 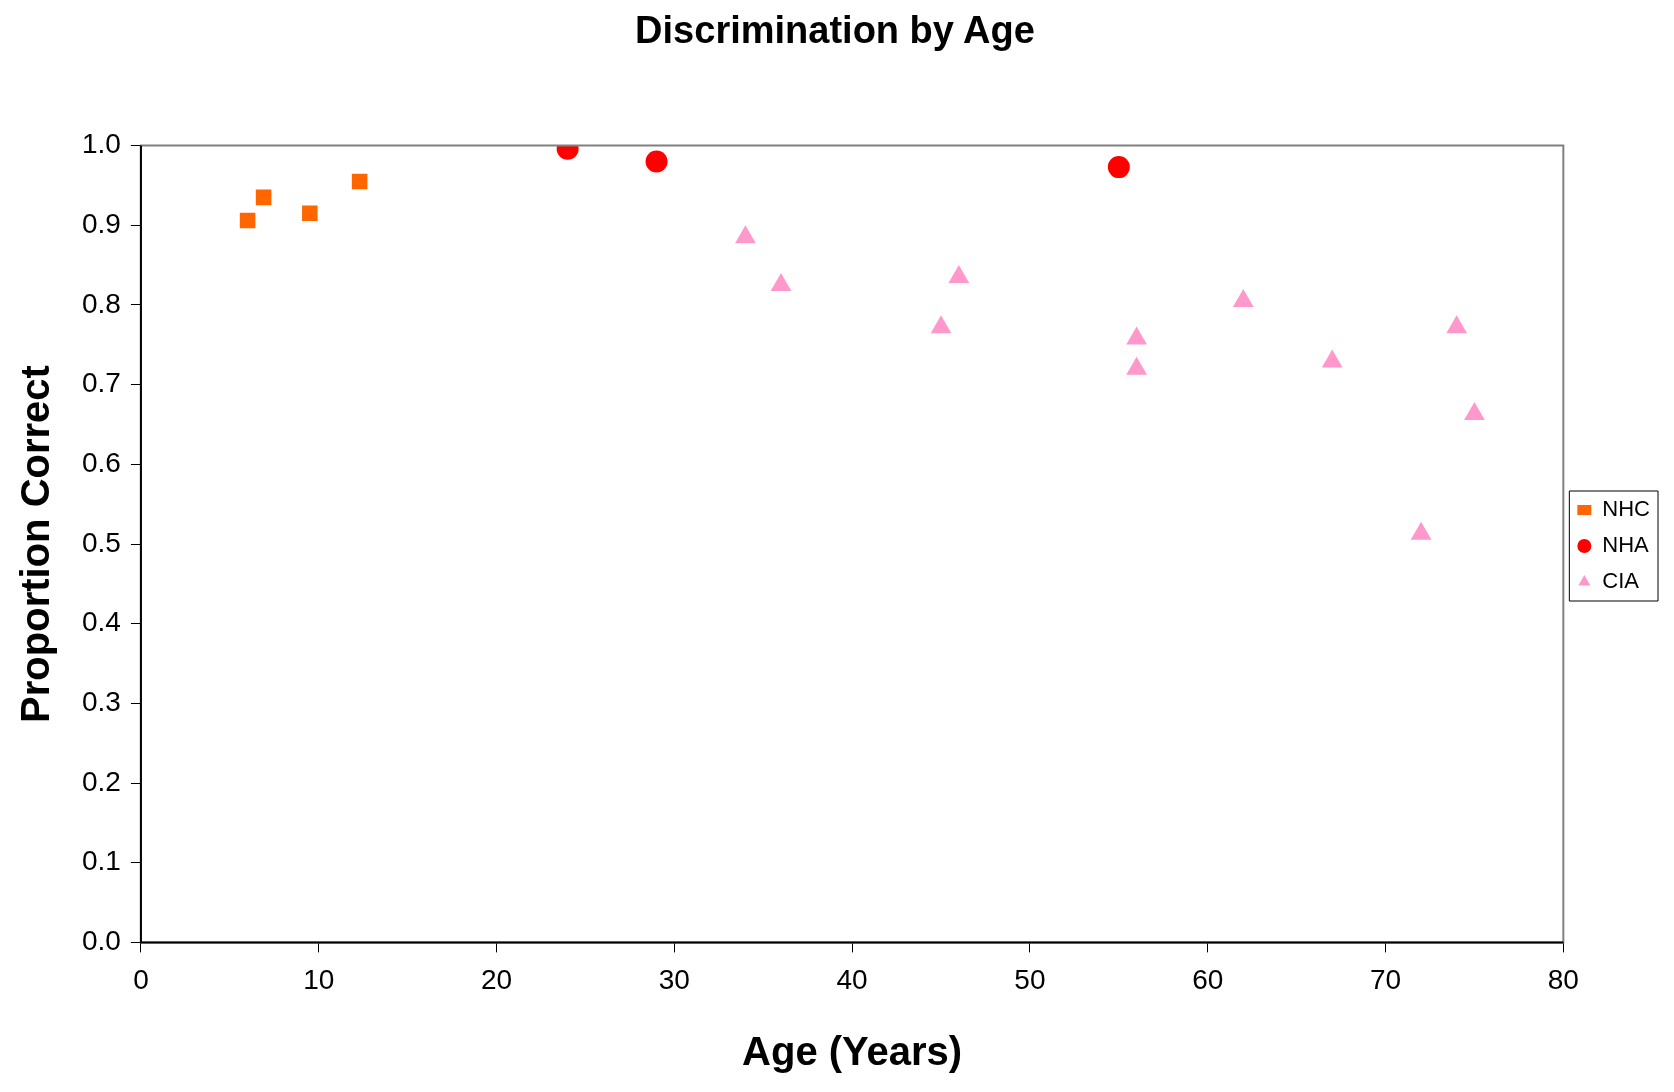 What do you see at coordinates (101, 861) in the screenshot?
I see `y-tick-label: 0.1` at bounding box center [101, 861].